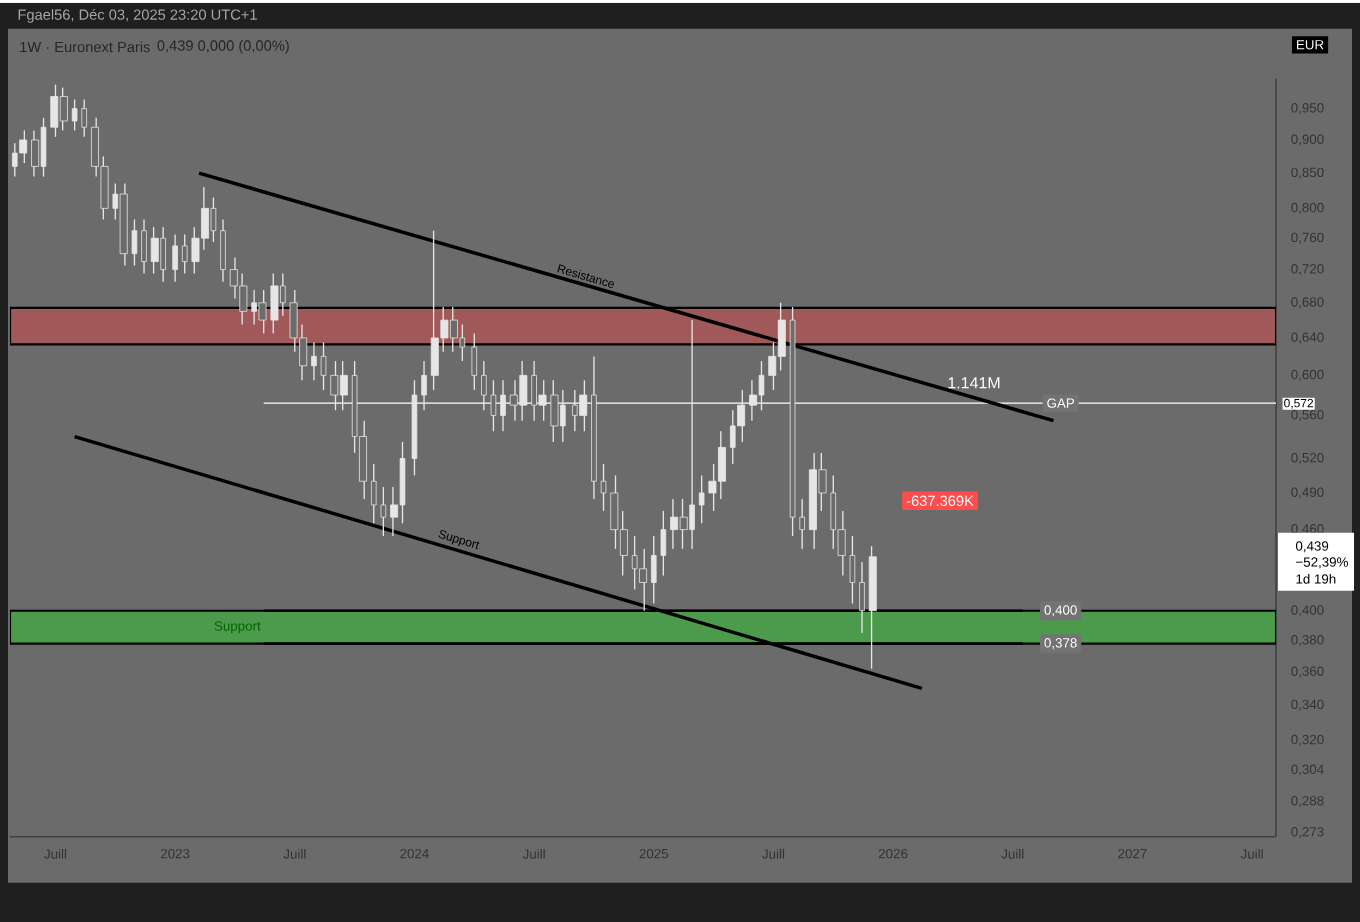  I want to click on annotation: 1.141M, so click(974, 382).